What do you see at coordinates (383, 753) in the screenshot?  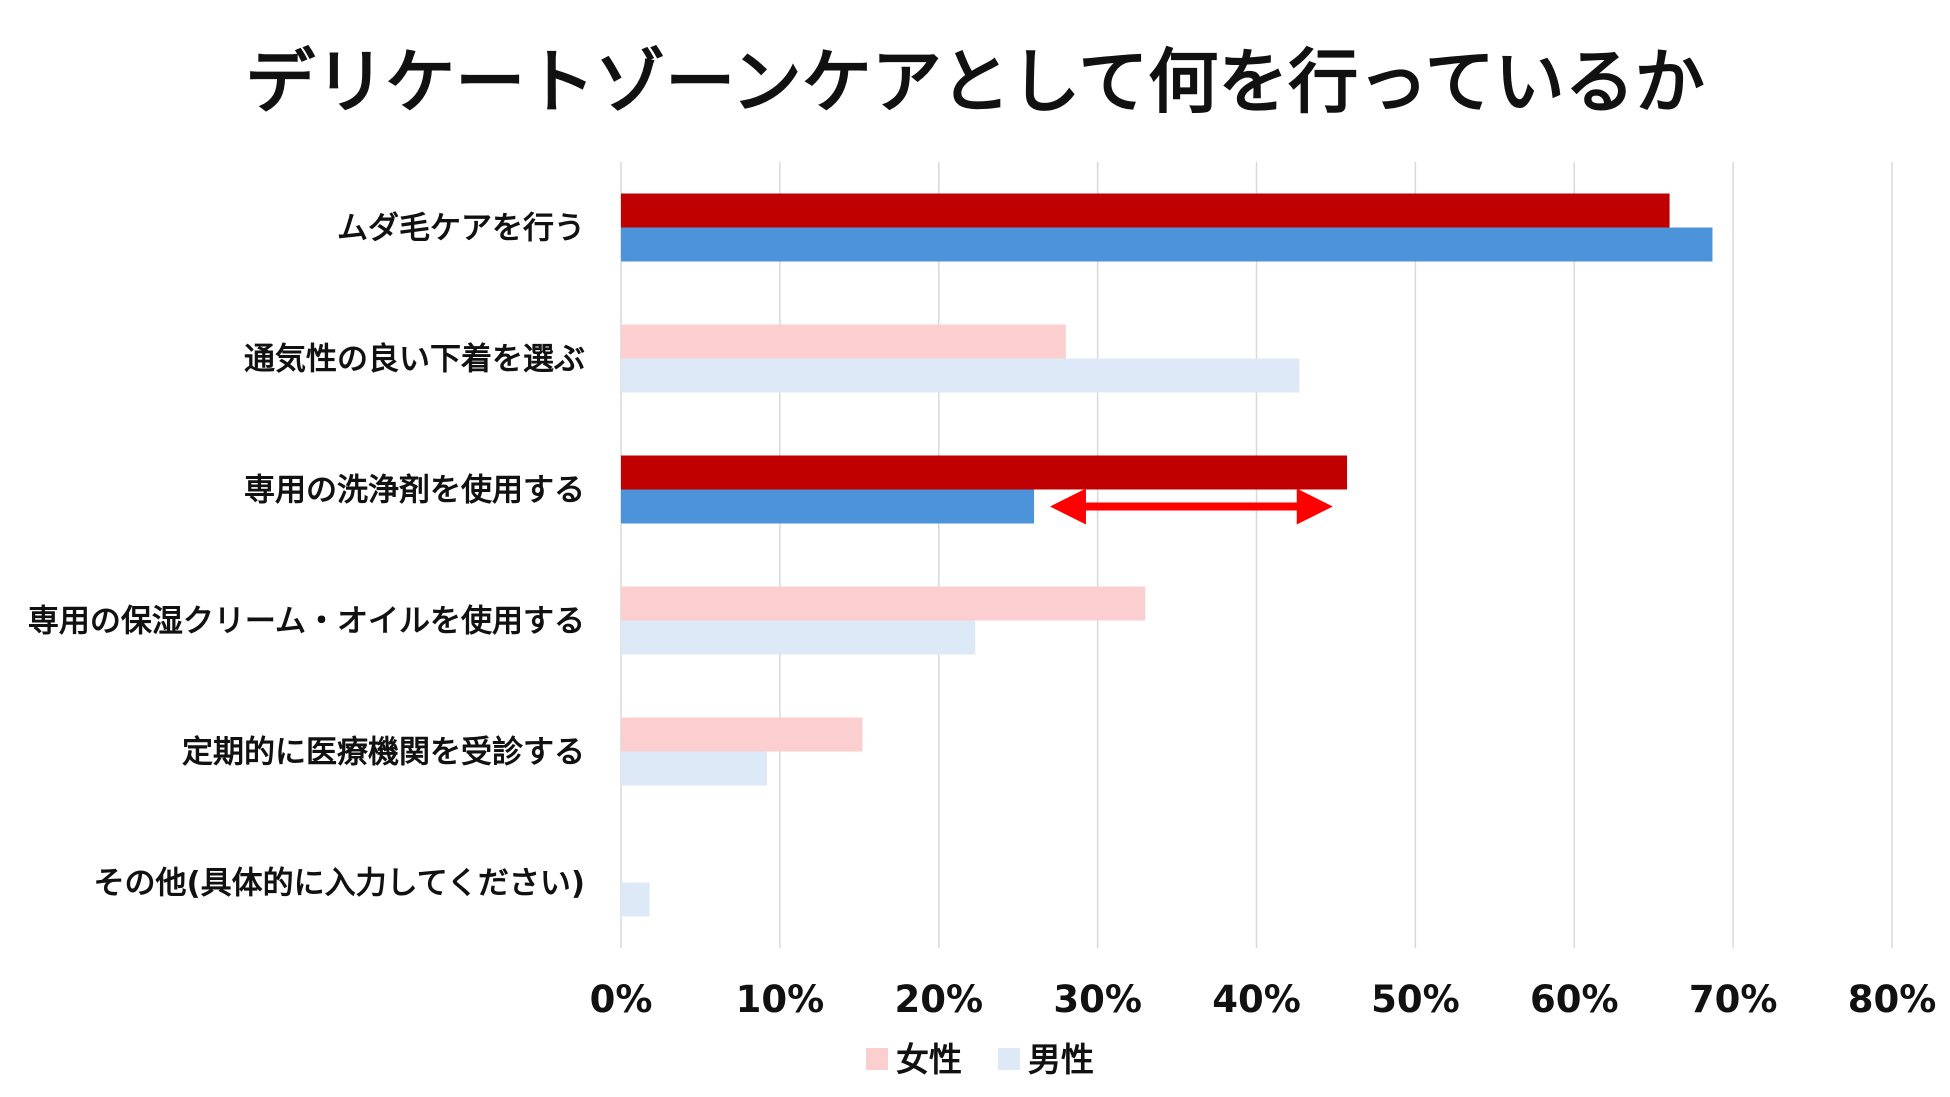 I see `category-label: 定期的に医療機関を受診する` at bounding box center [383, 753].